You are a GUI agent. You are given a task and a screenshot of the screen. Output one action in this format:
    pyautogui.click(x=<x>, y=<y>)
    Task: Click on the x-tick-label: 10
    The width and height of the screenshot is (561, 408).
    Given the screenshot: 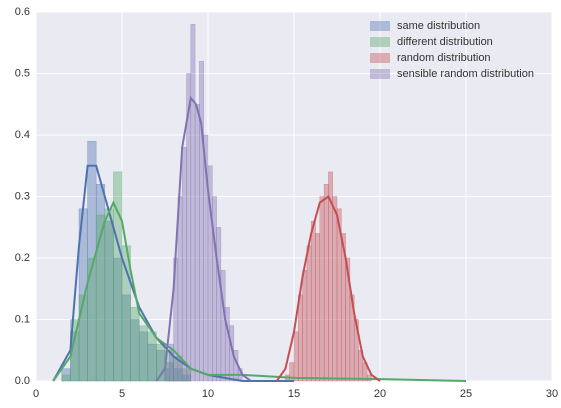 What is the action you would take?
    pyautogui.click(x=208, y=394)
    